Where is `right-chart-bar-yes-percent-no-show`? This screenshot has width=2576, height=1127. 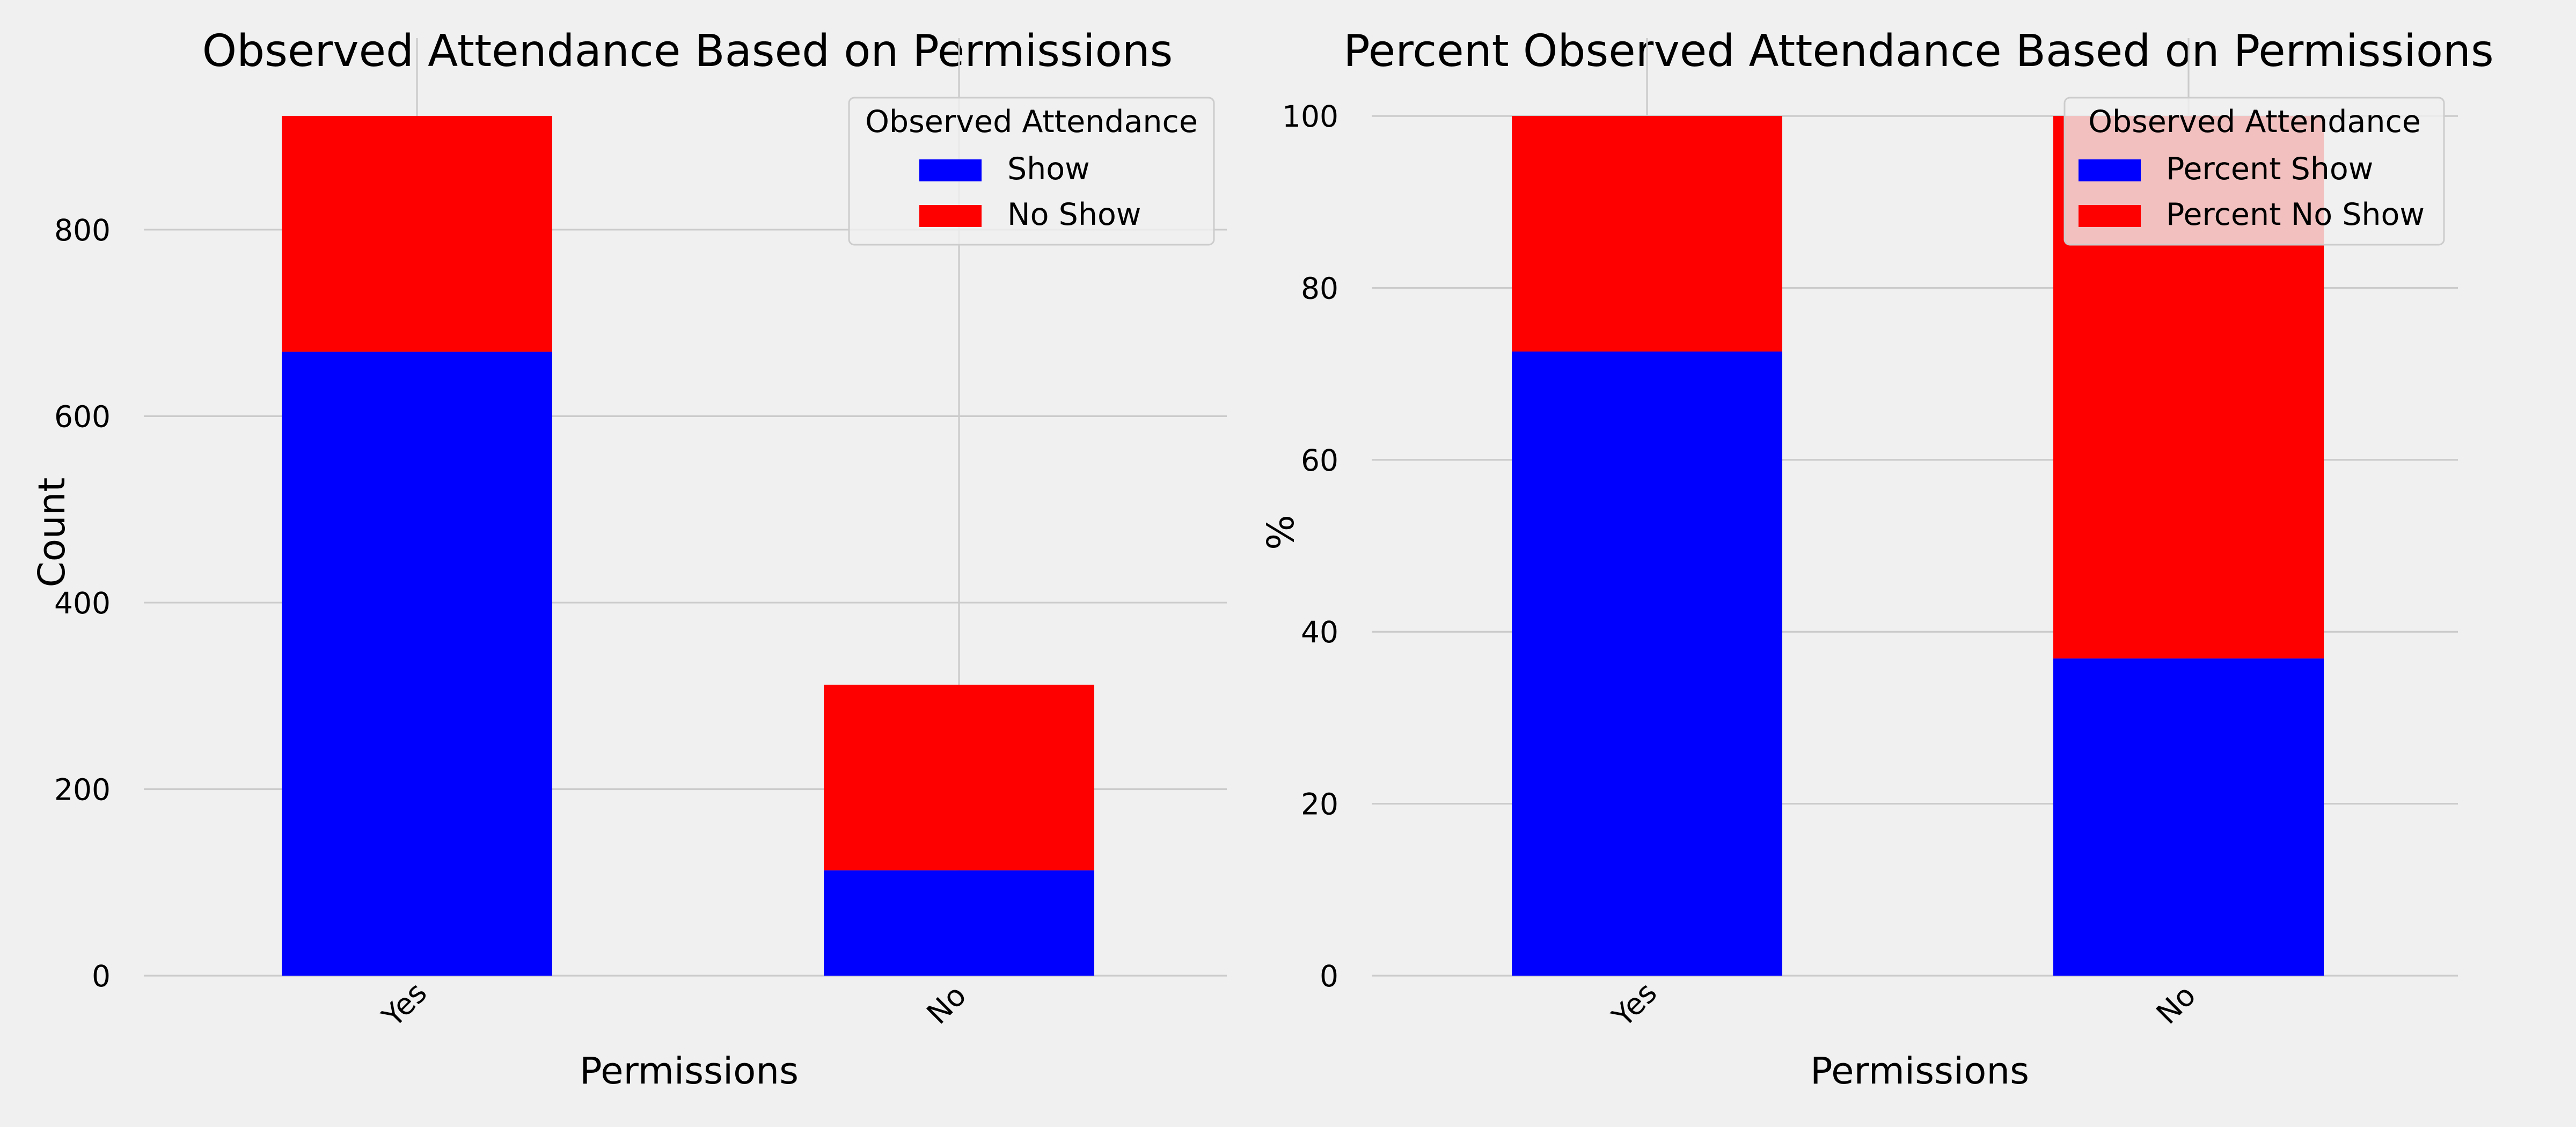
right-chart-bar-yes-percent-no-show is located at coordinates (1647, 234).